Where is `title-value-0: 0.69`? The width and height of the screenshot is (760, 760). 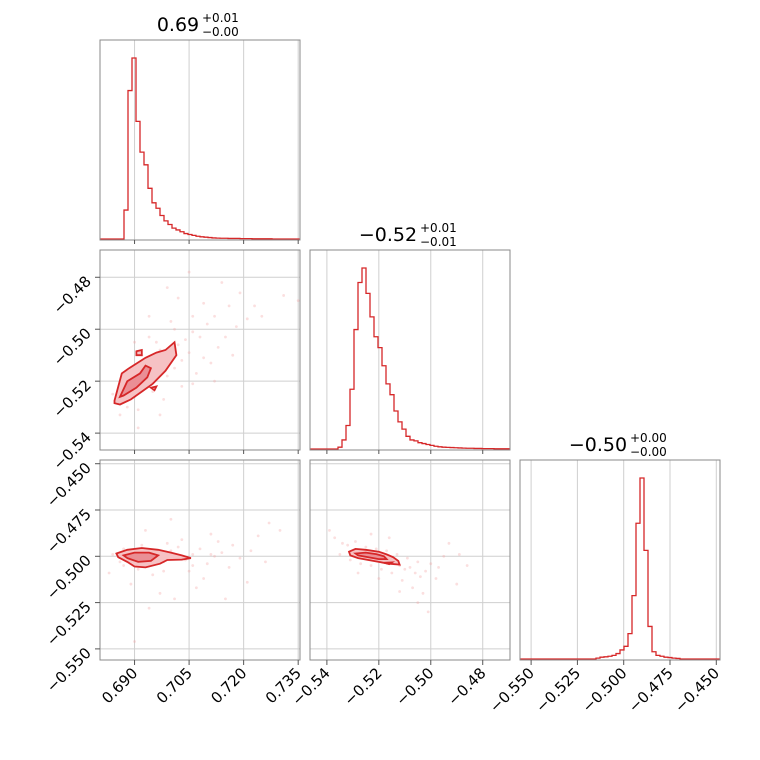 title-value-0: 0.69 is located at coordinates (178, 25).